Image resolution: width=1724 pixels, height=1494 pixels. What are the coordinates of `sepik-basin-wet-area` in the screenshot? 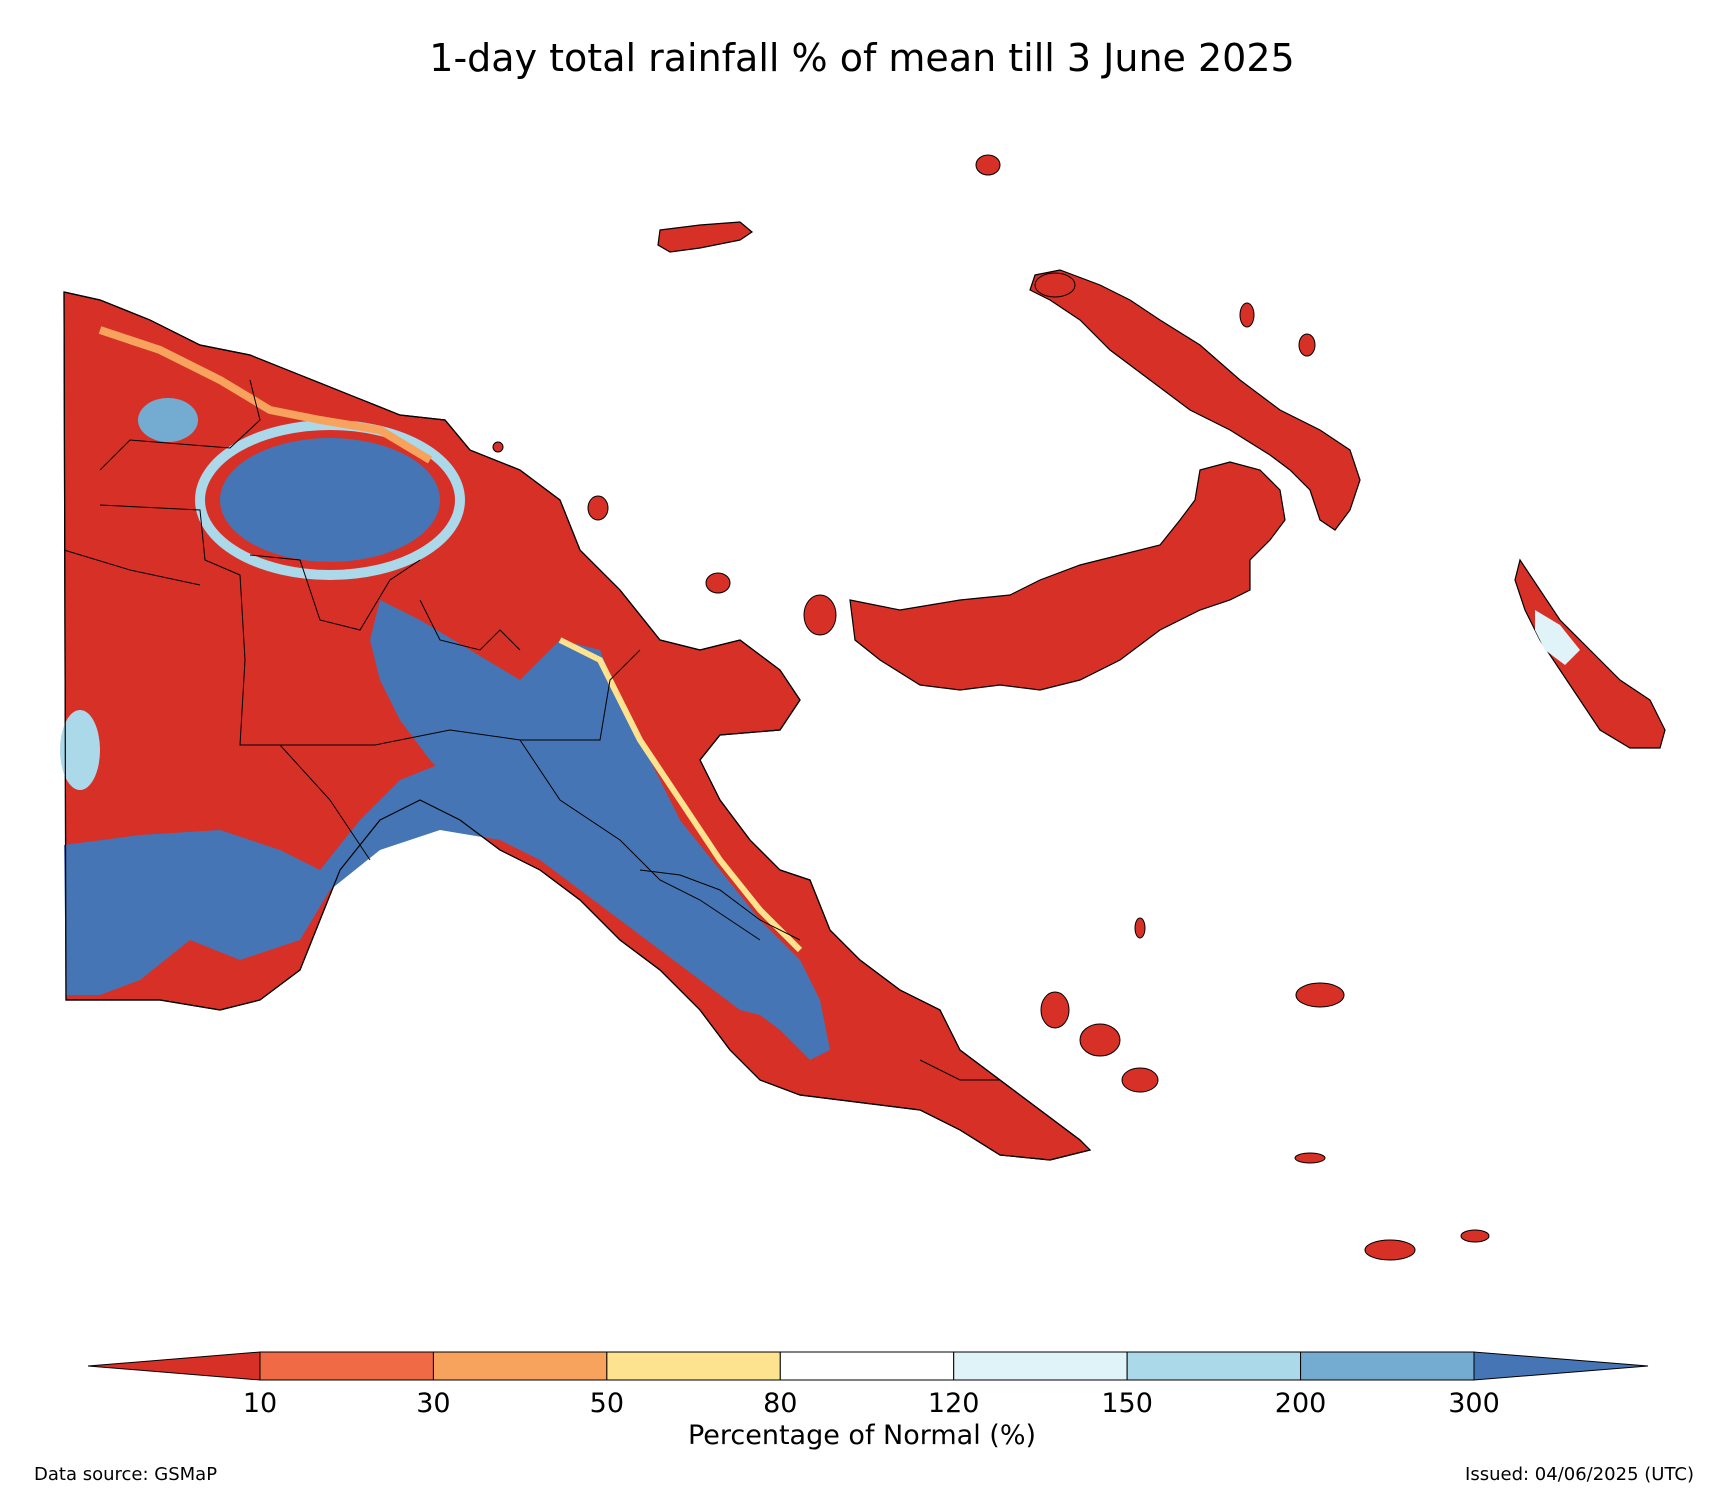 It's located at (330, 500).